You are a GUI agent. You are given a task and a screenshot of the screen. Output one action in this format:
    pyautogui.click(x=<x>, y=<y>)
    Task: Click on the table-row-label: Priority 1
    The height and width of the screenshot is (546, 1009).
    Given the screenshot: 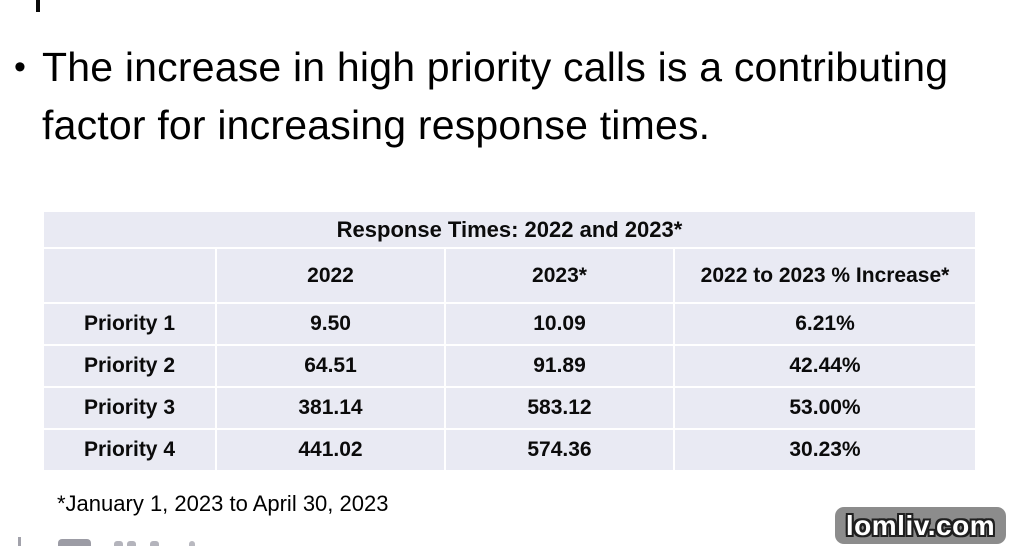 What is the action you would take?
    pyautogui.click(x=129, y=324)
    